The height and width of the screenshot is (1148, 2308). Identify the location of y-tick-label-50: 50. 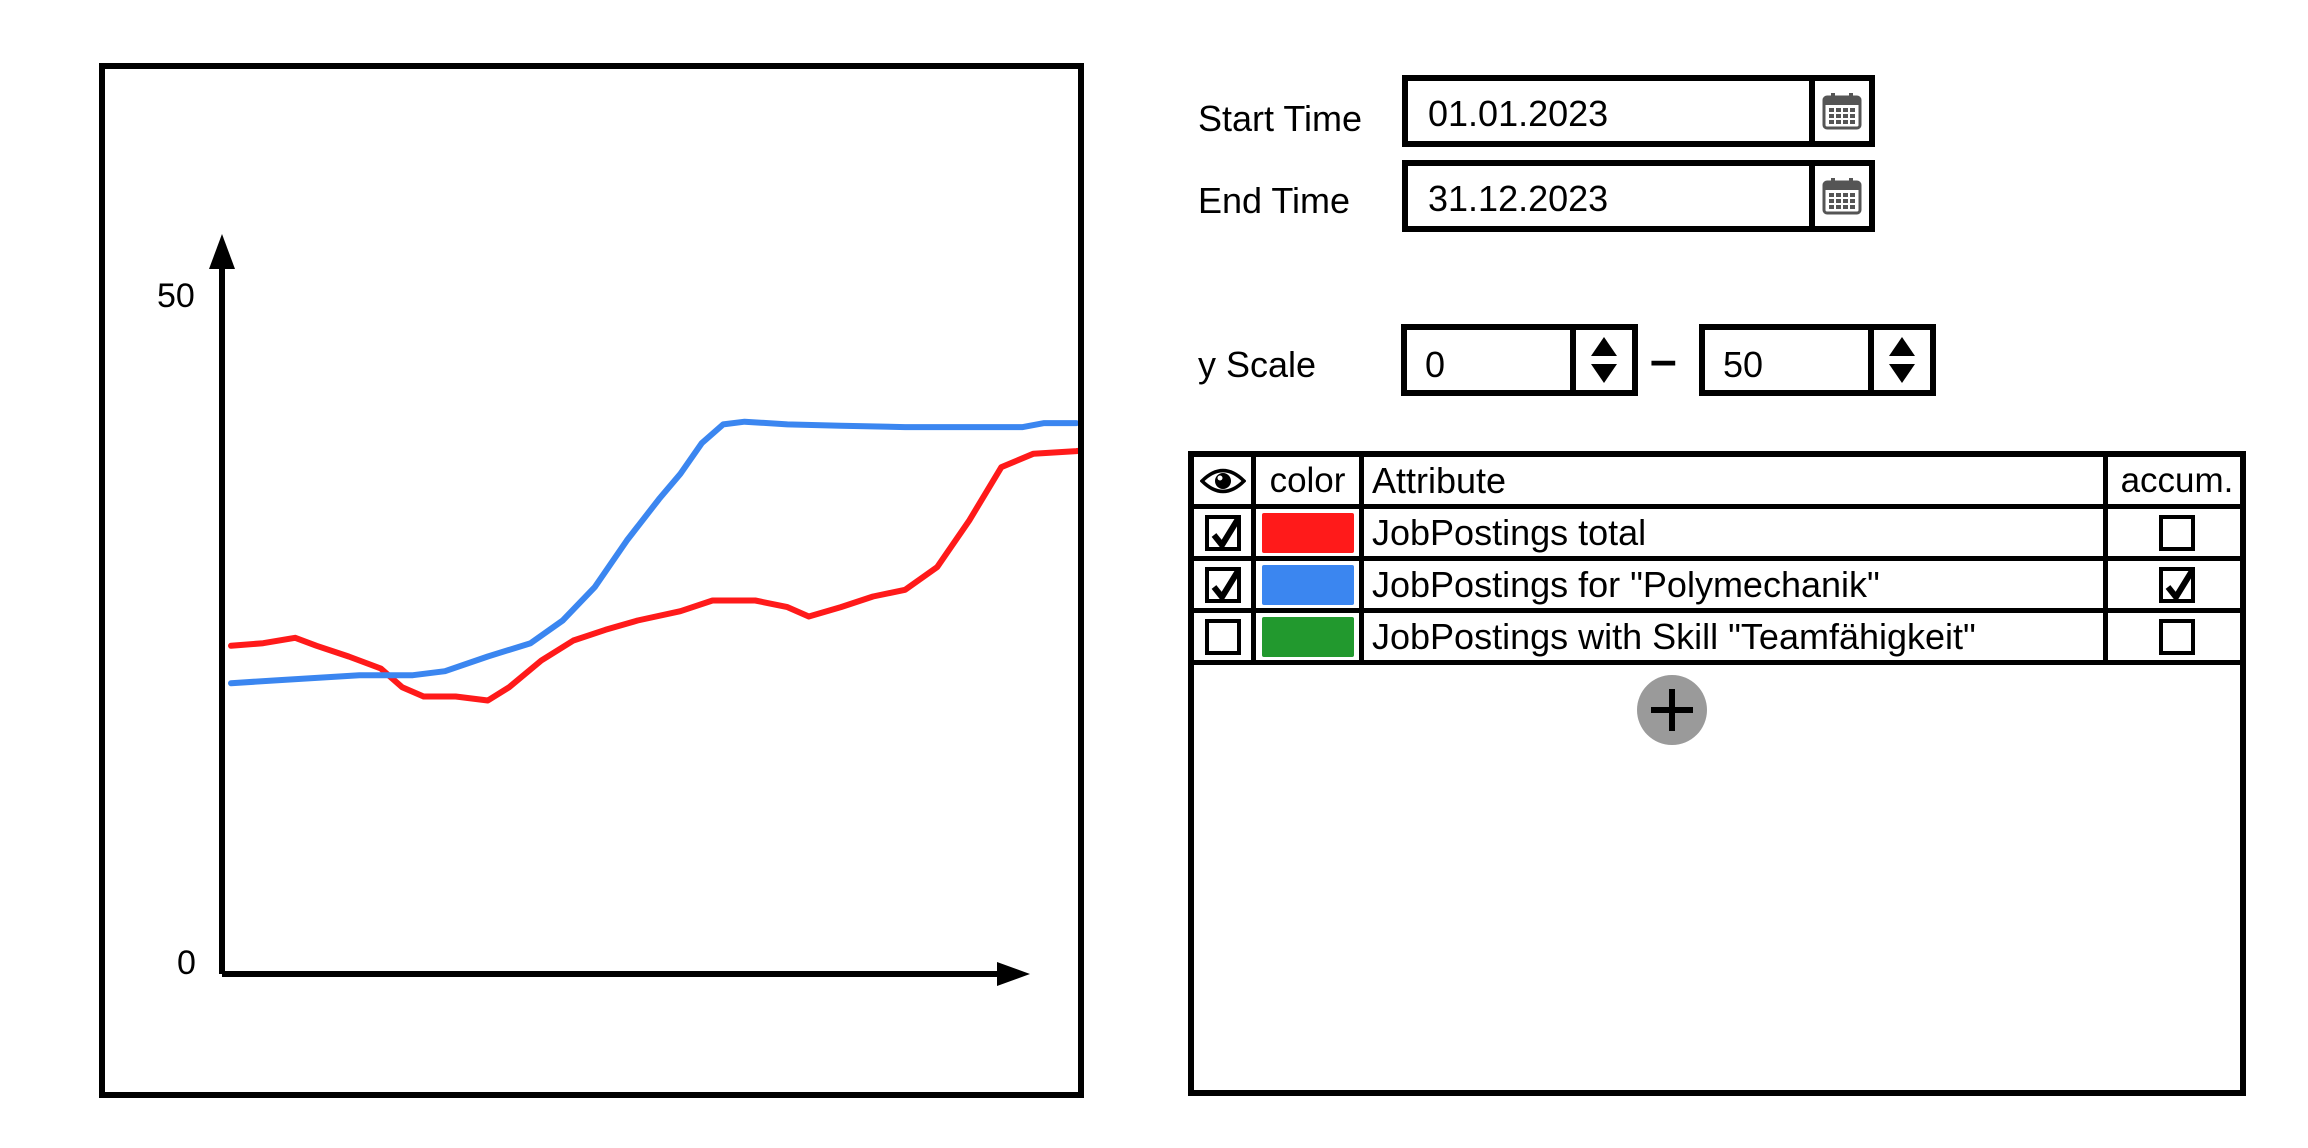
(176, 296).